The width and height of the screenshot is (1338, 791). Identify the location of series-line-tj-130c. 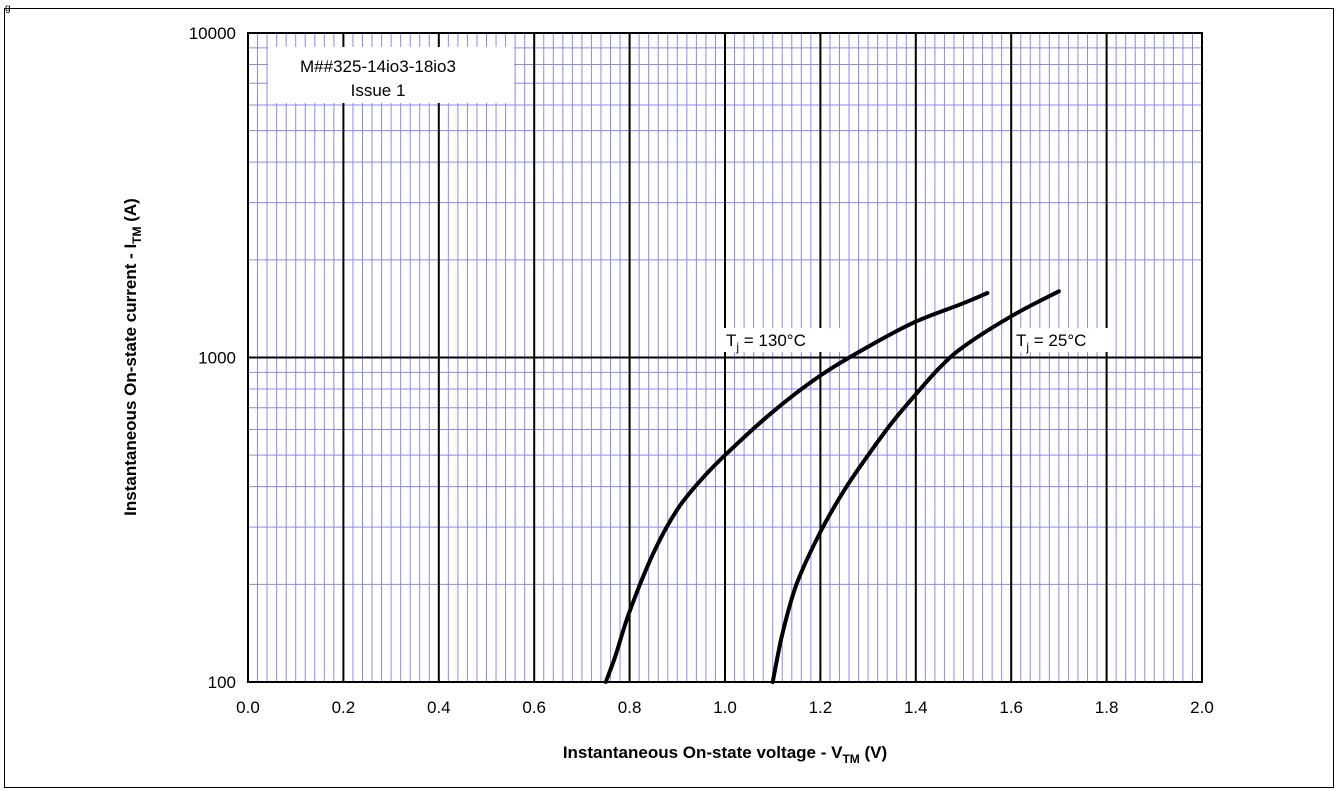
(796, 487).